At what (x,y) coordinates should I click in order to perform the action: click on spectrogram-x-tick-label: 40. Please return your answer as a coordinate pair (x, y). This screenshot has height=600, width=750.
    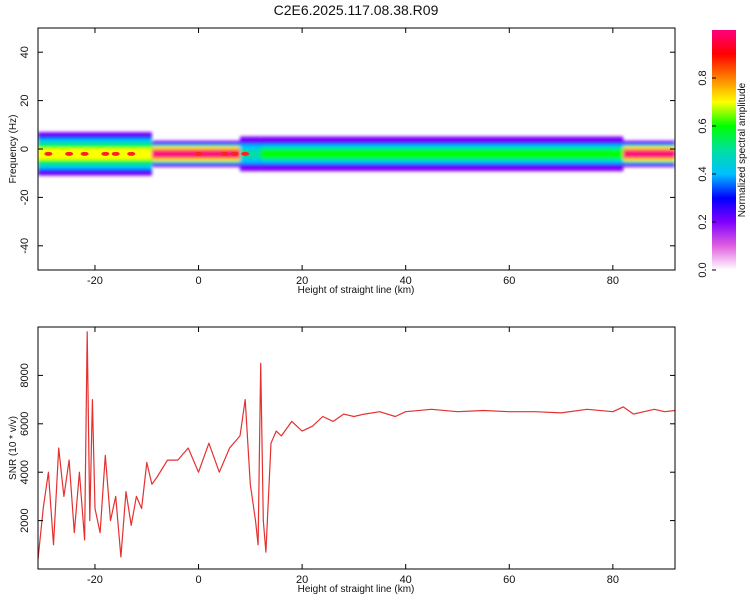
    Looking at the image, I should click on (406, 281).